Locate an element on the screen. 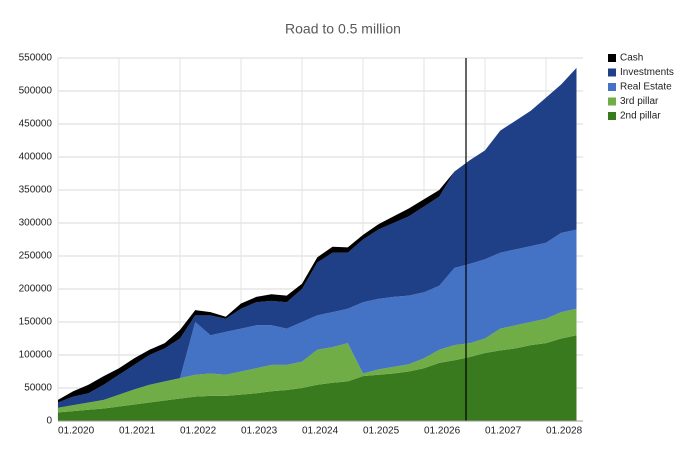  y-tick-label: 250000 is located at coordinates (36, 256).